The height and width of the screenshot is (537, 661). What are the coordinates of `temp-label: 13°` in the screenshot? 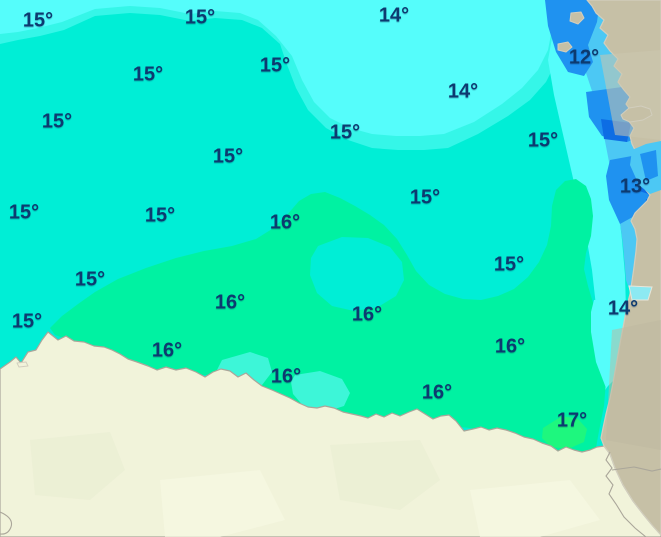 It's located at (635, 186).